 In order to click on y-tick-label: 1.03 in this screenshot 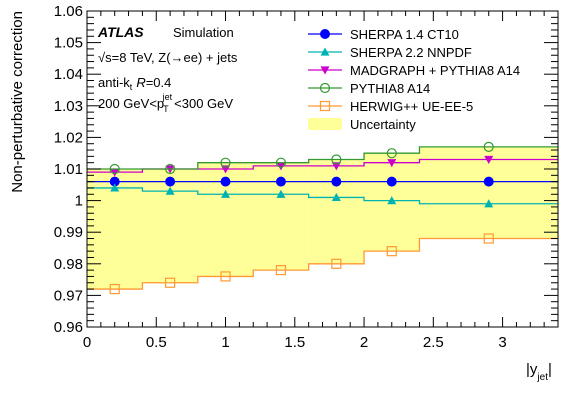, I will do `click(68, 106)`.